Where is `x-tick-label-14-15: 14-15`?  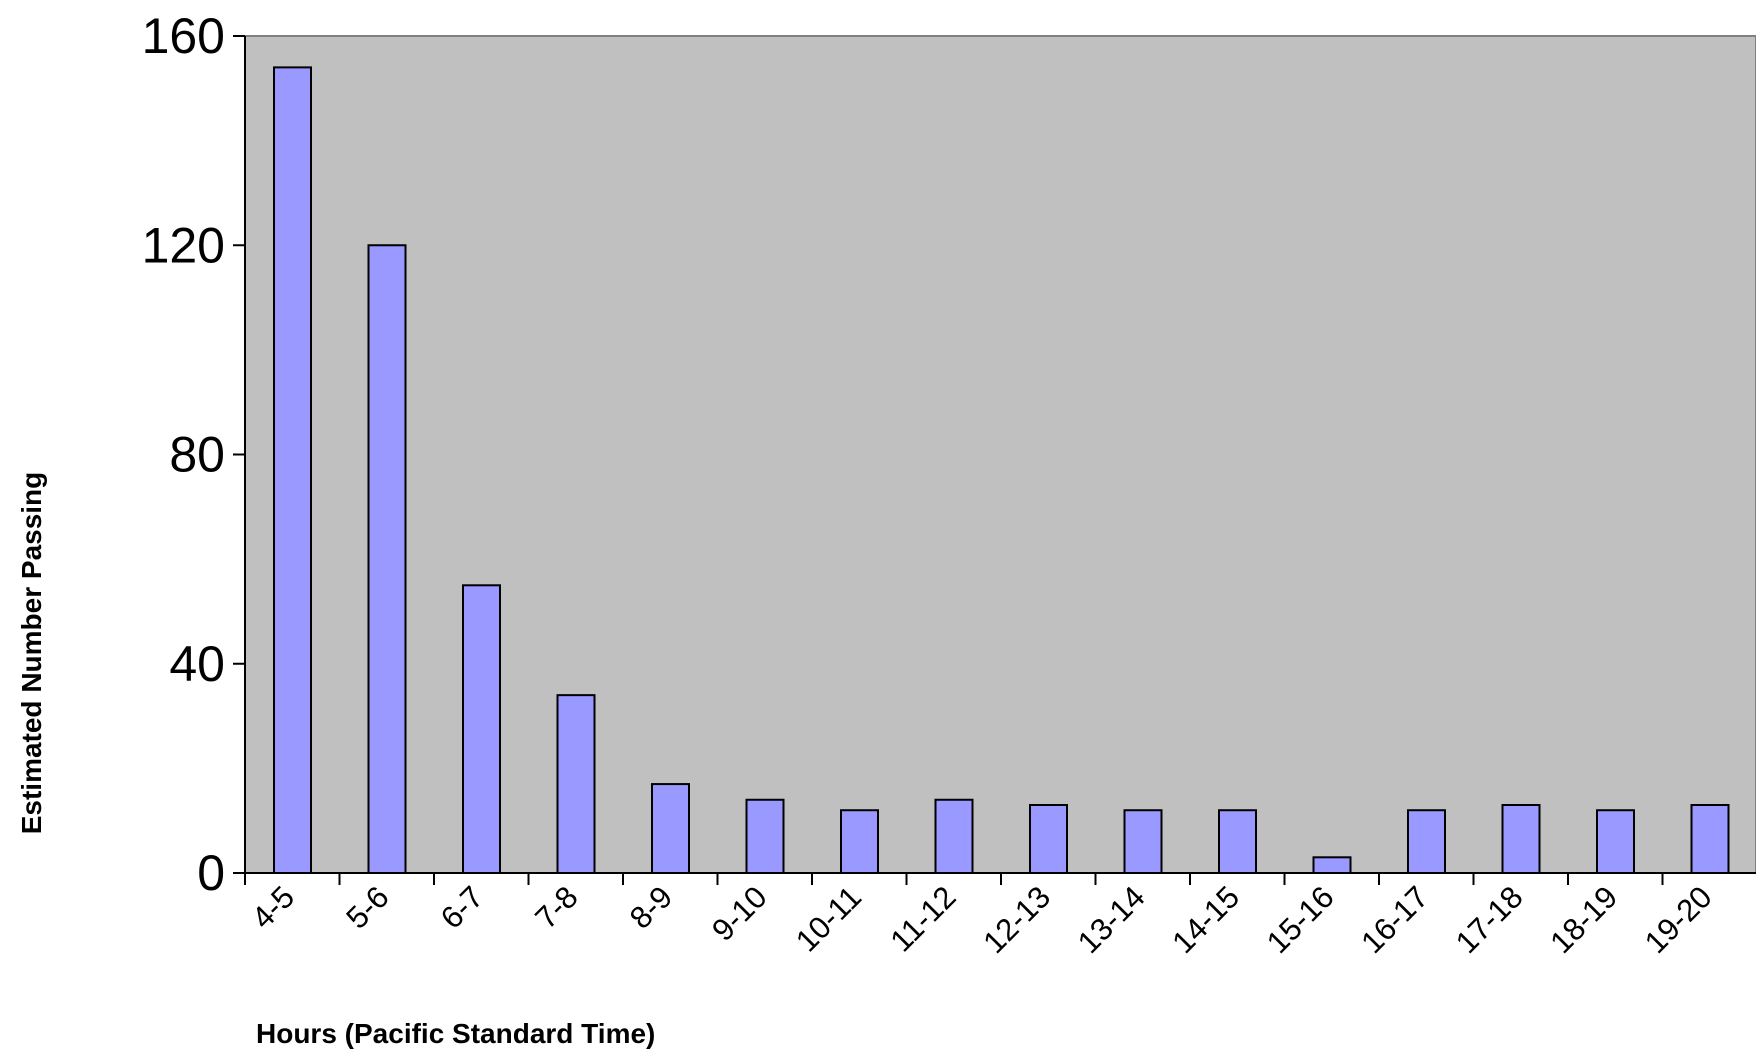 x-tick-label-14-15: 14-15 is located at coordinates (1205, 919).